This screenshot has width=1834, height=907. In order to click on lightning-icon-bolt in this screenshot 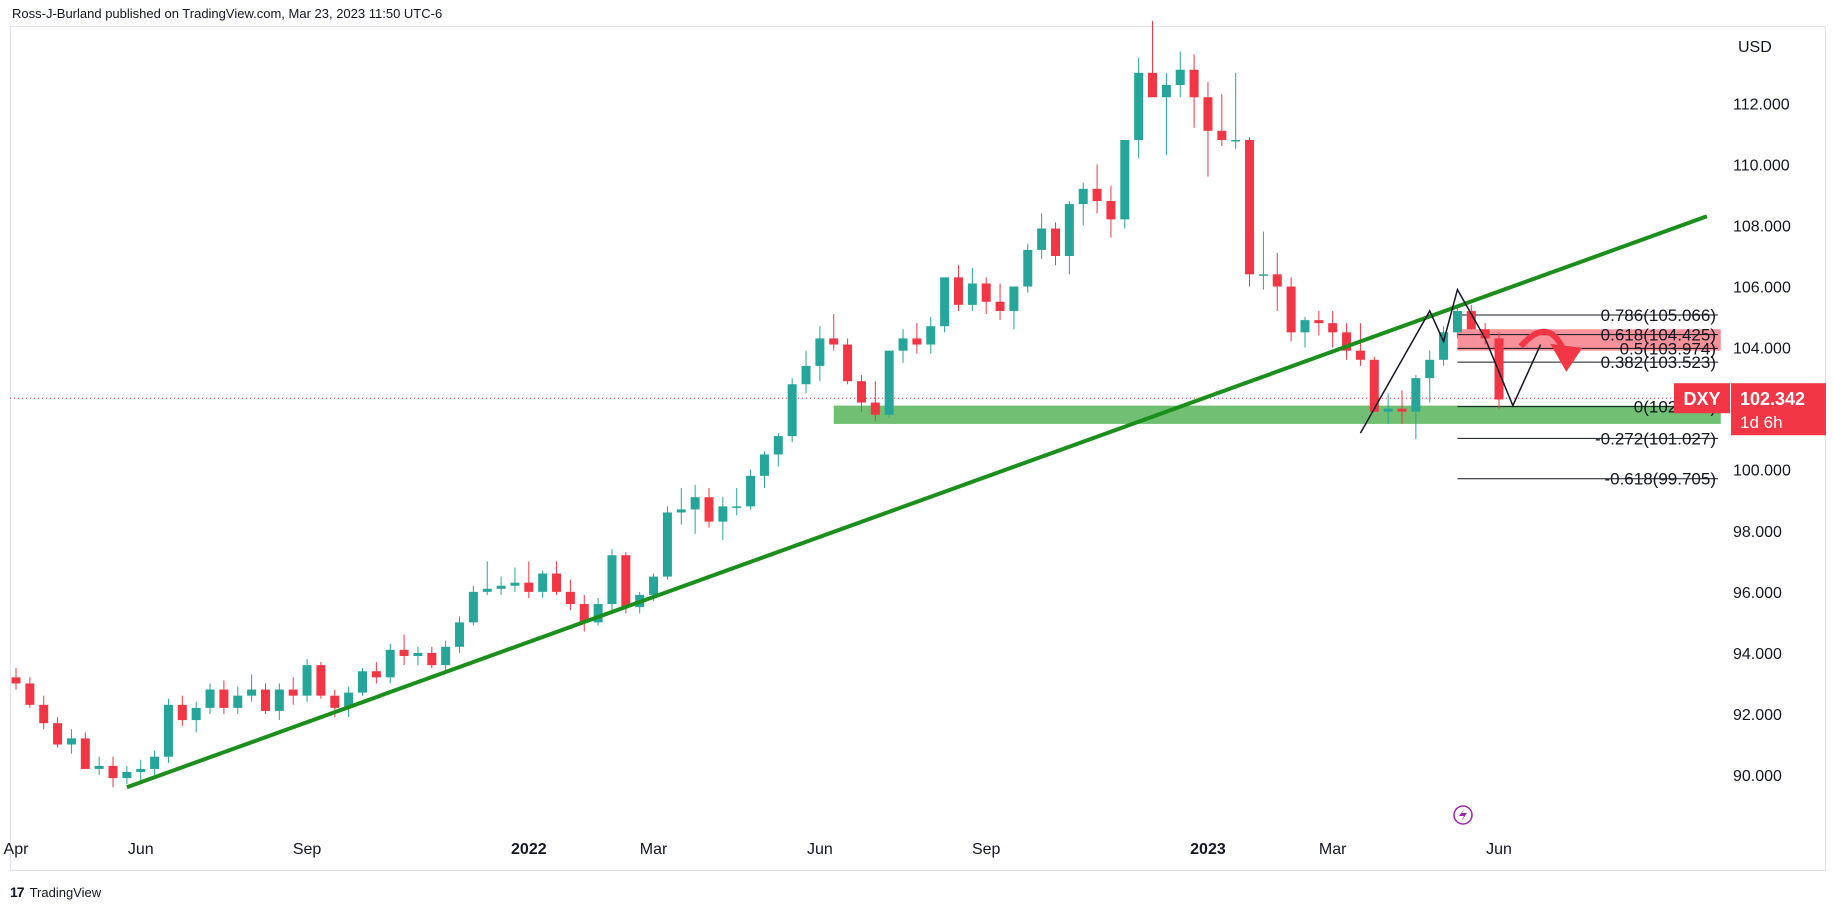, I will do `click(1463, 815)`.